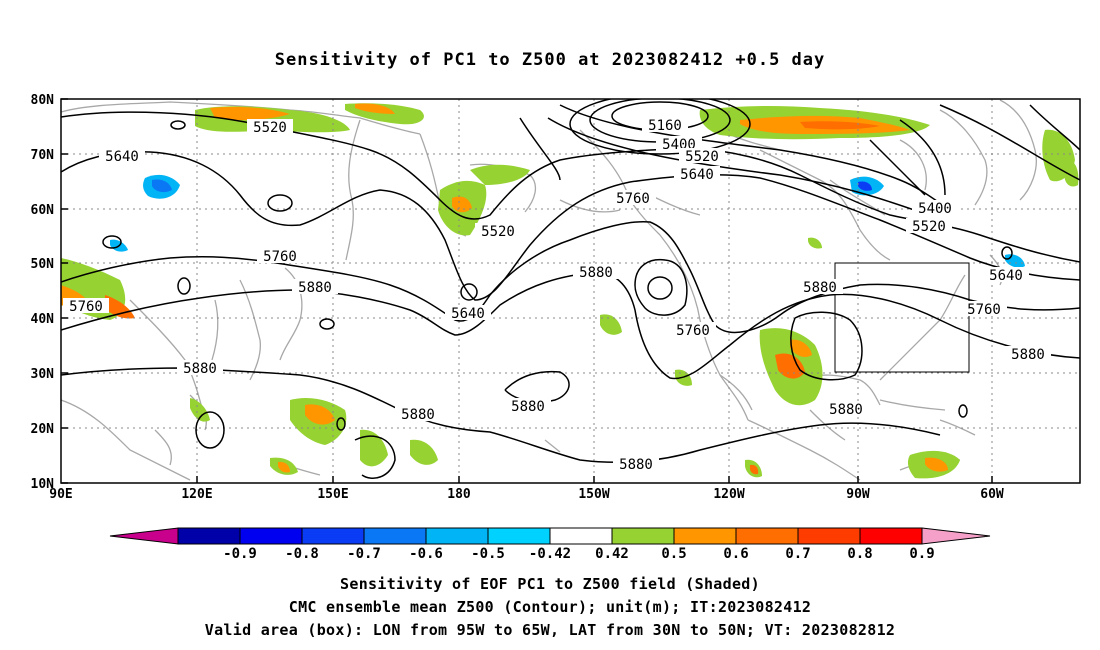 This screenshot has width=1100, height=650. I want to click on lon-label: 180, so click(459, 494).